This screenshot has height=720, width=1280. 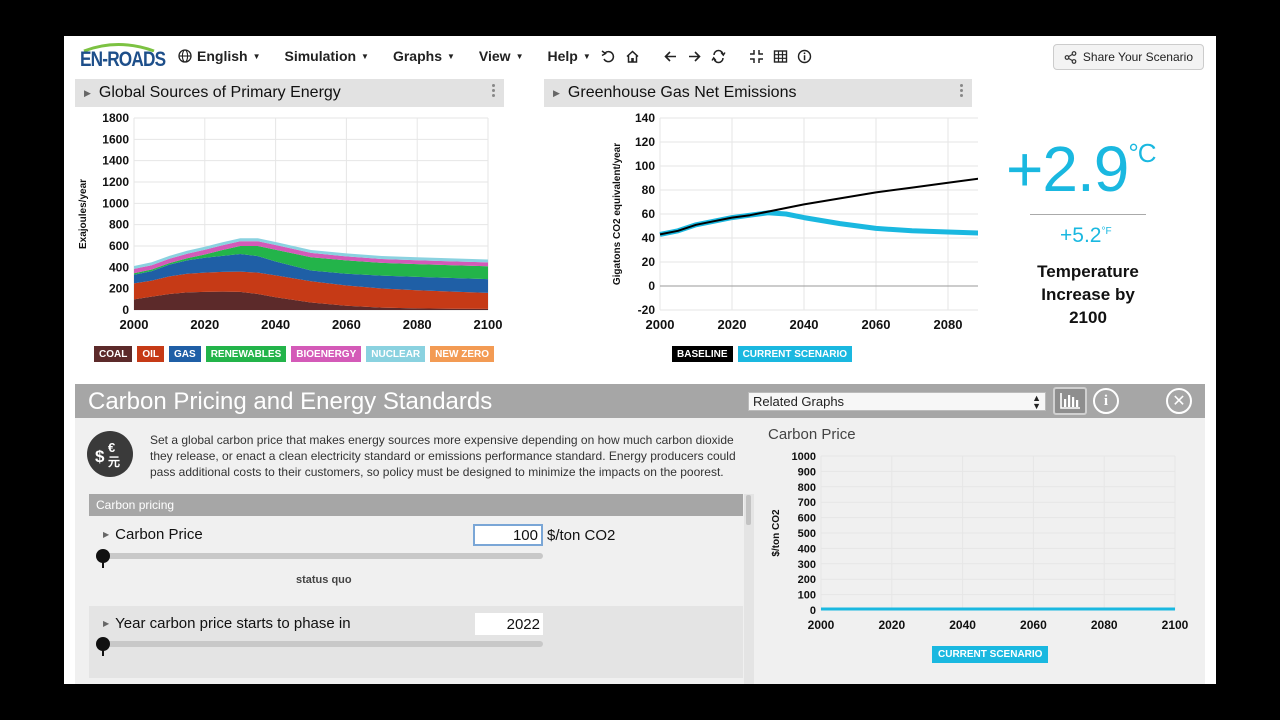 What do you see at coordinates (119, 47) in the screenshot?
I see `logo-arc` at bounding box center [119, 47].